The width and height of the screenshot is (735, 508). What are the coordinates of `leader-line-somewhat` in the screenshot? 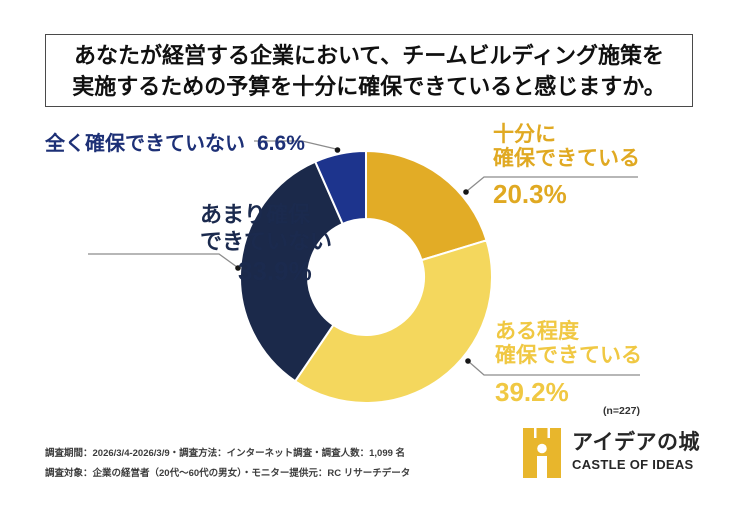 It's located at (553, 368).